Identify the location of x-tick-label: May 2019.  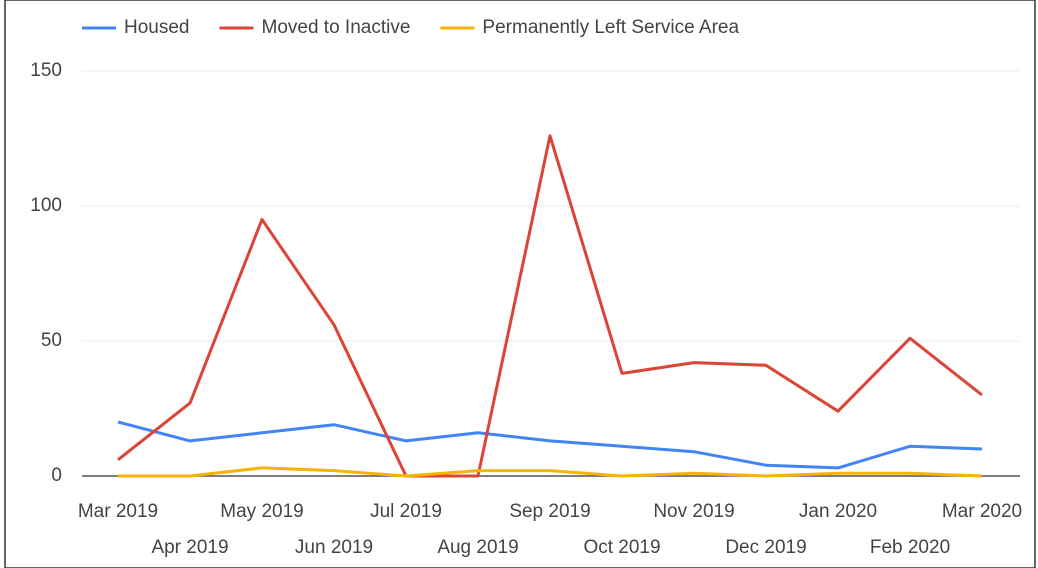
(261, 511).